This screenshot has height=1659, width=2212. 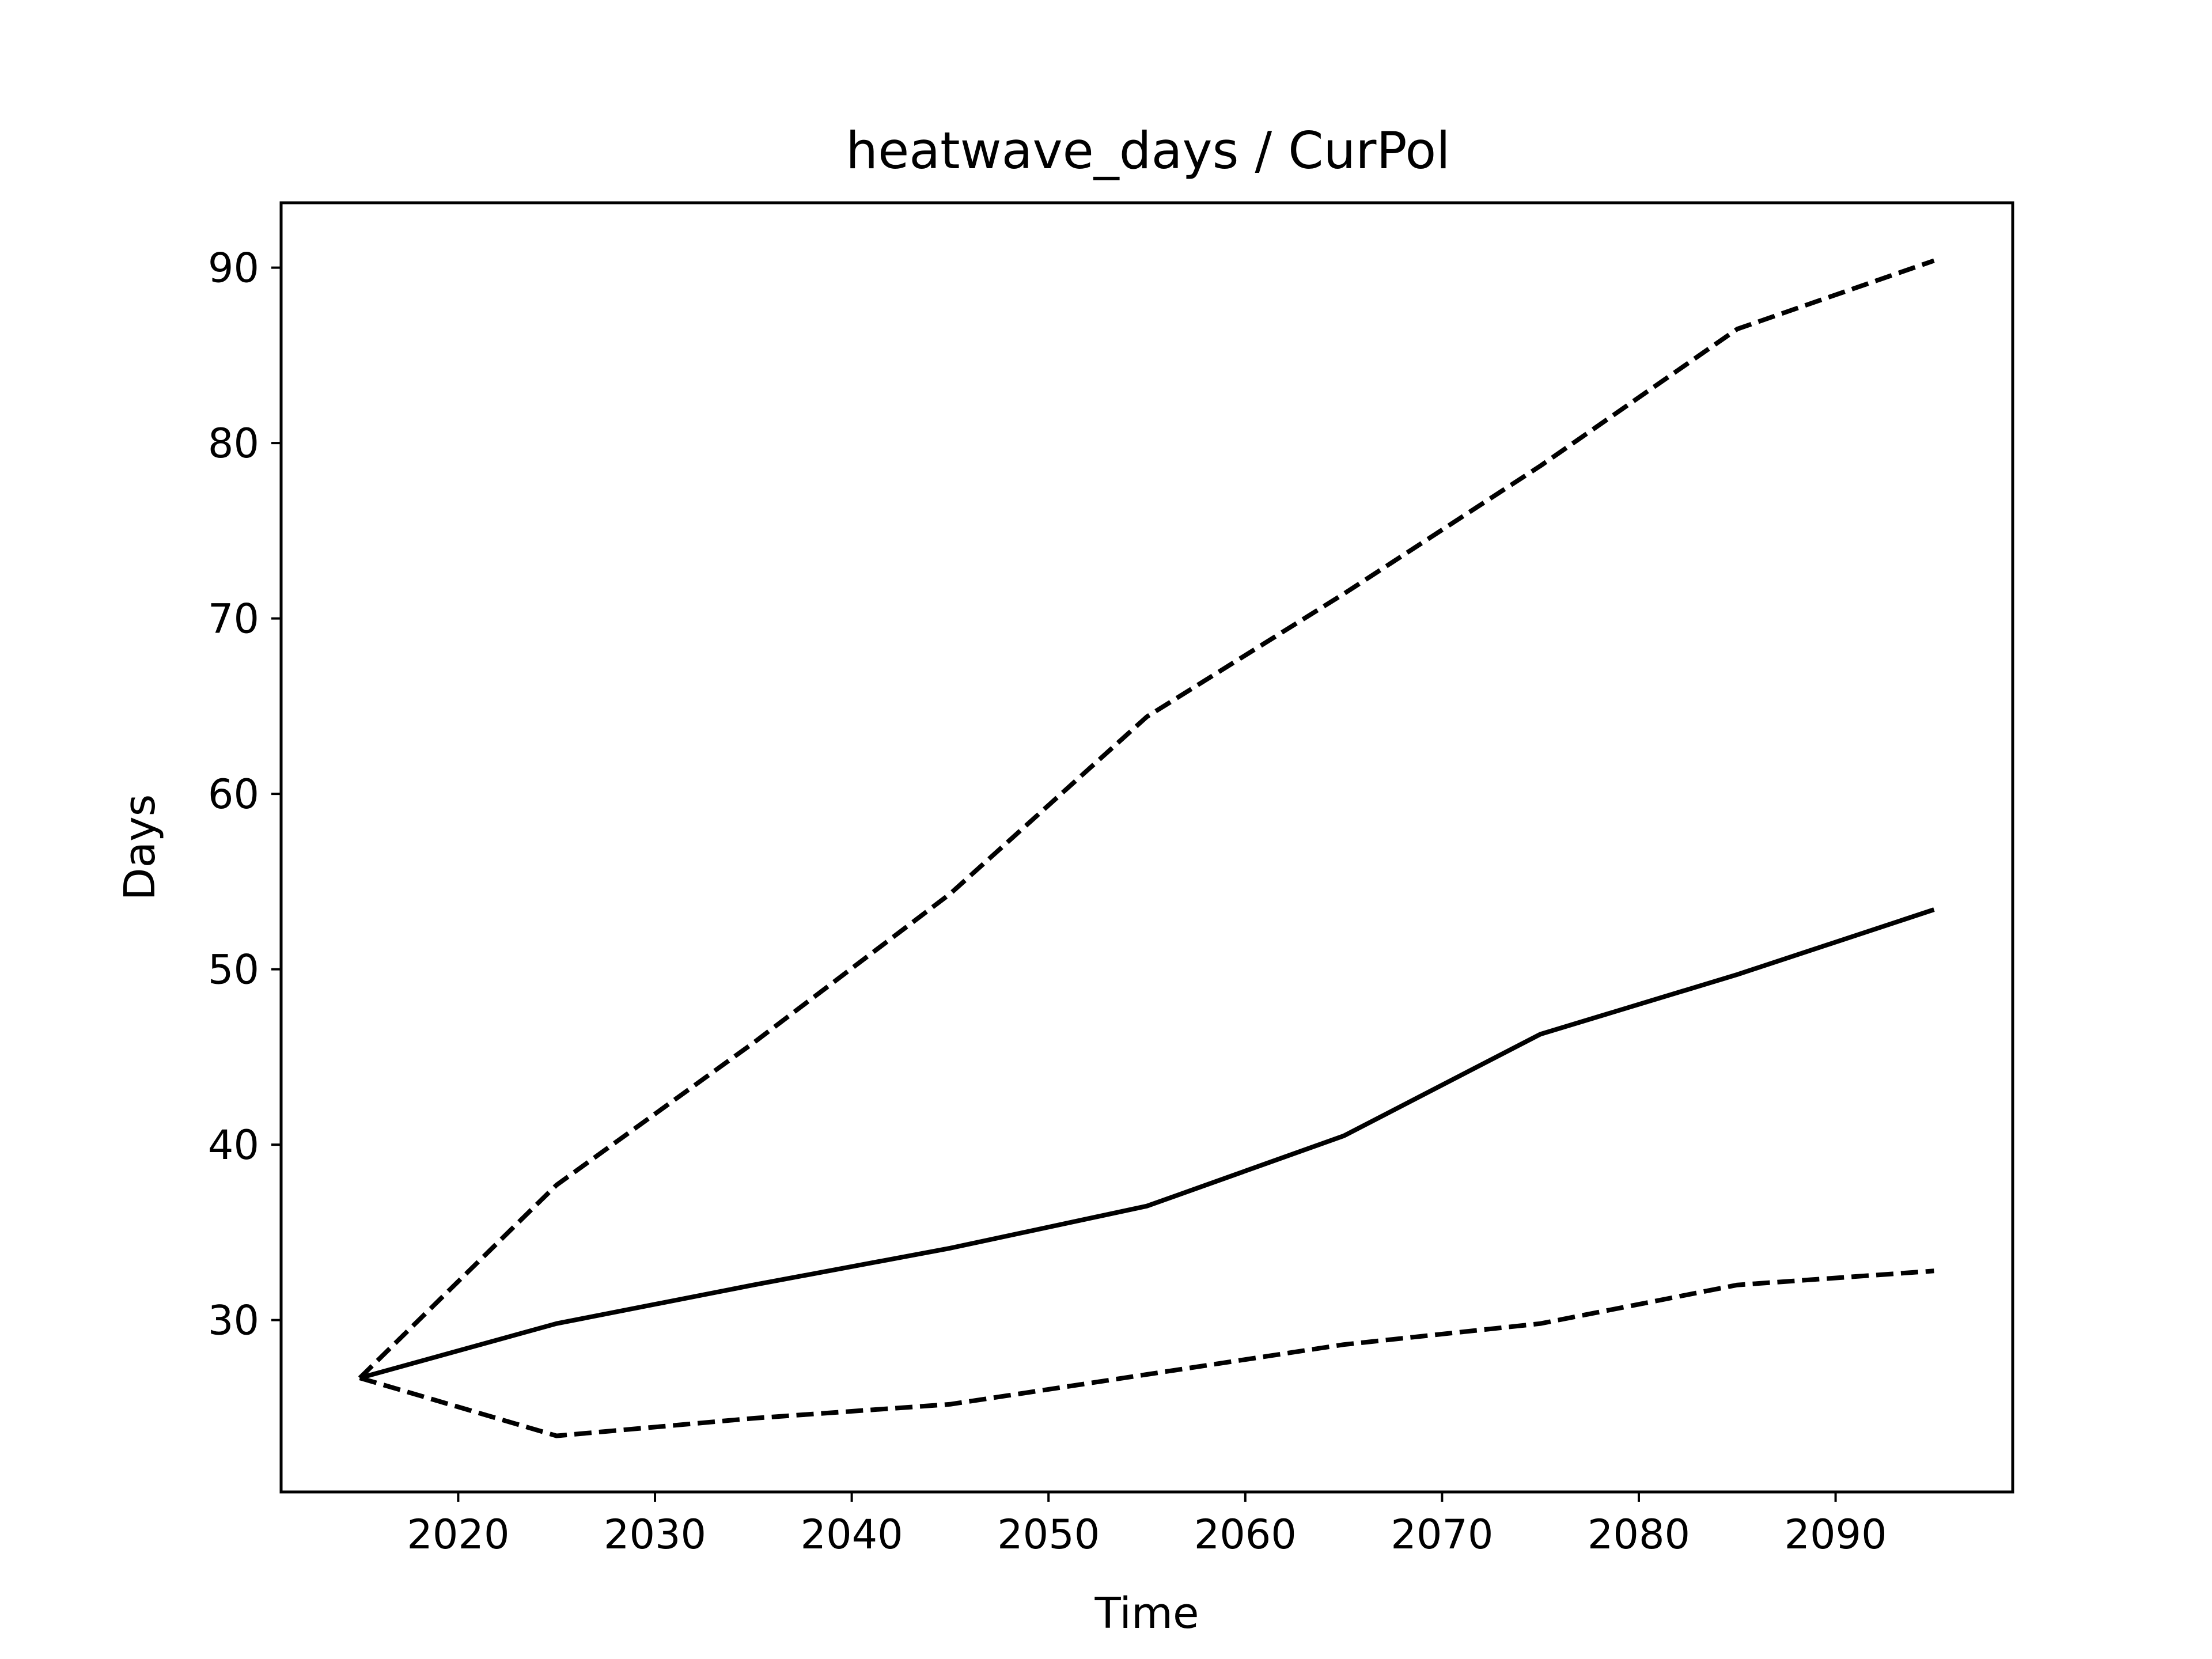 What do you see at coordinates (1835, 1534) in the screenshot?
I see `x-tick-label: 2090` at bounding box center [1835, 1534].